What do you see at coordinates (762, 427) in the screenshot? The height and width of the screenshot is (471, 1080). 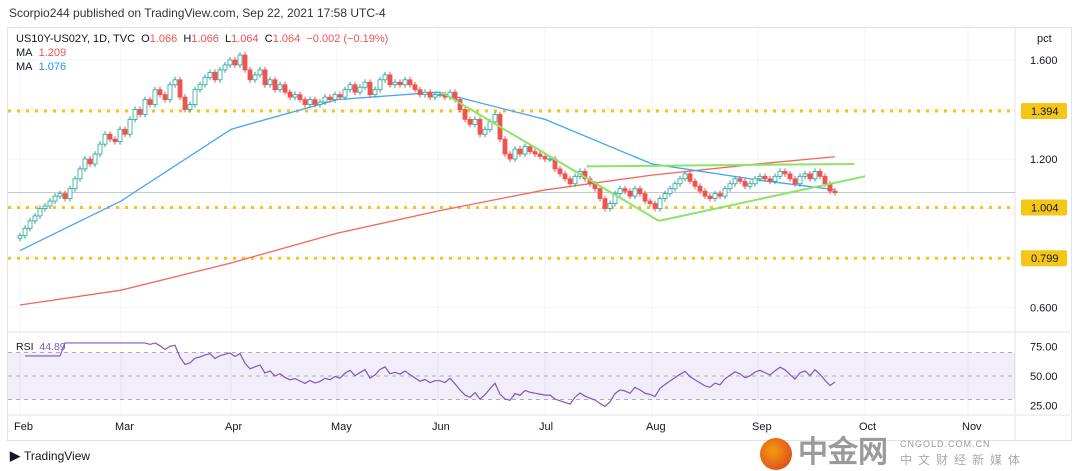 I see `x-tick-label: Sep` at bounding box center [762, 427].